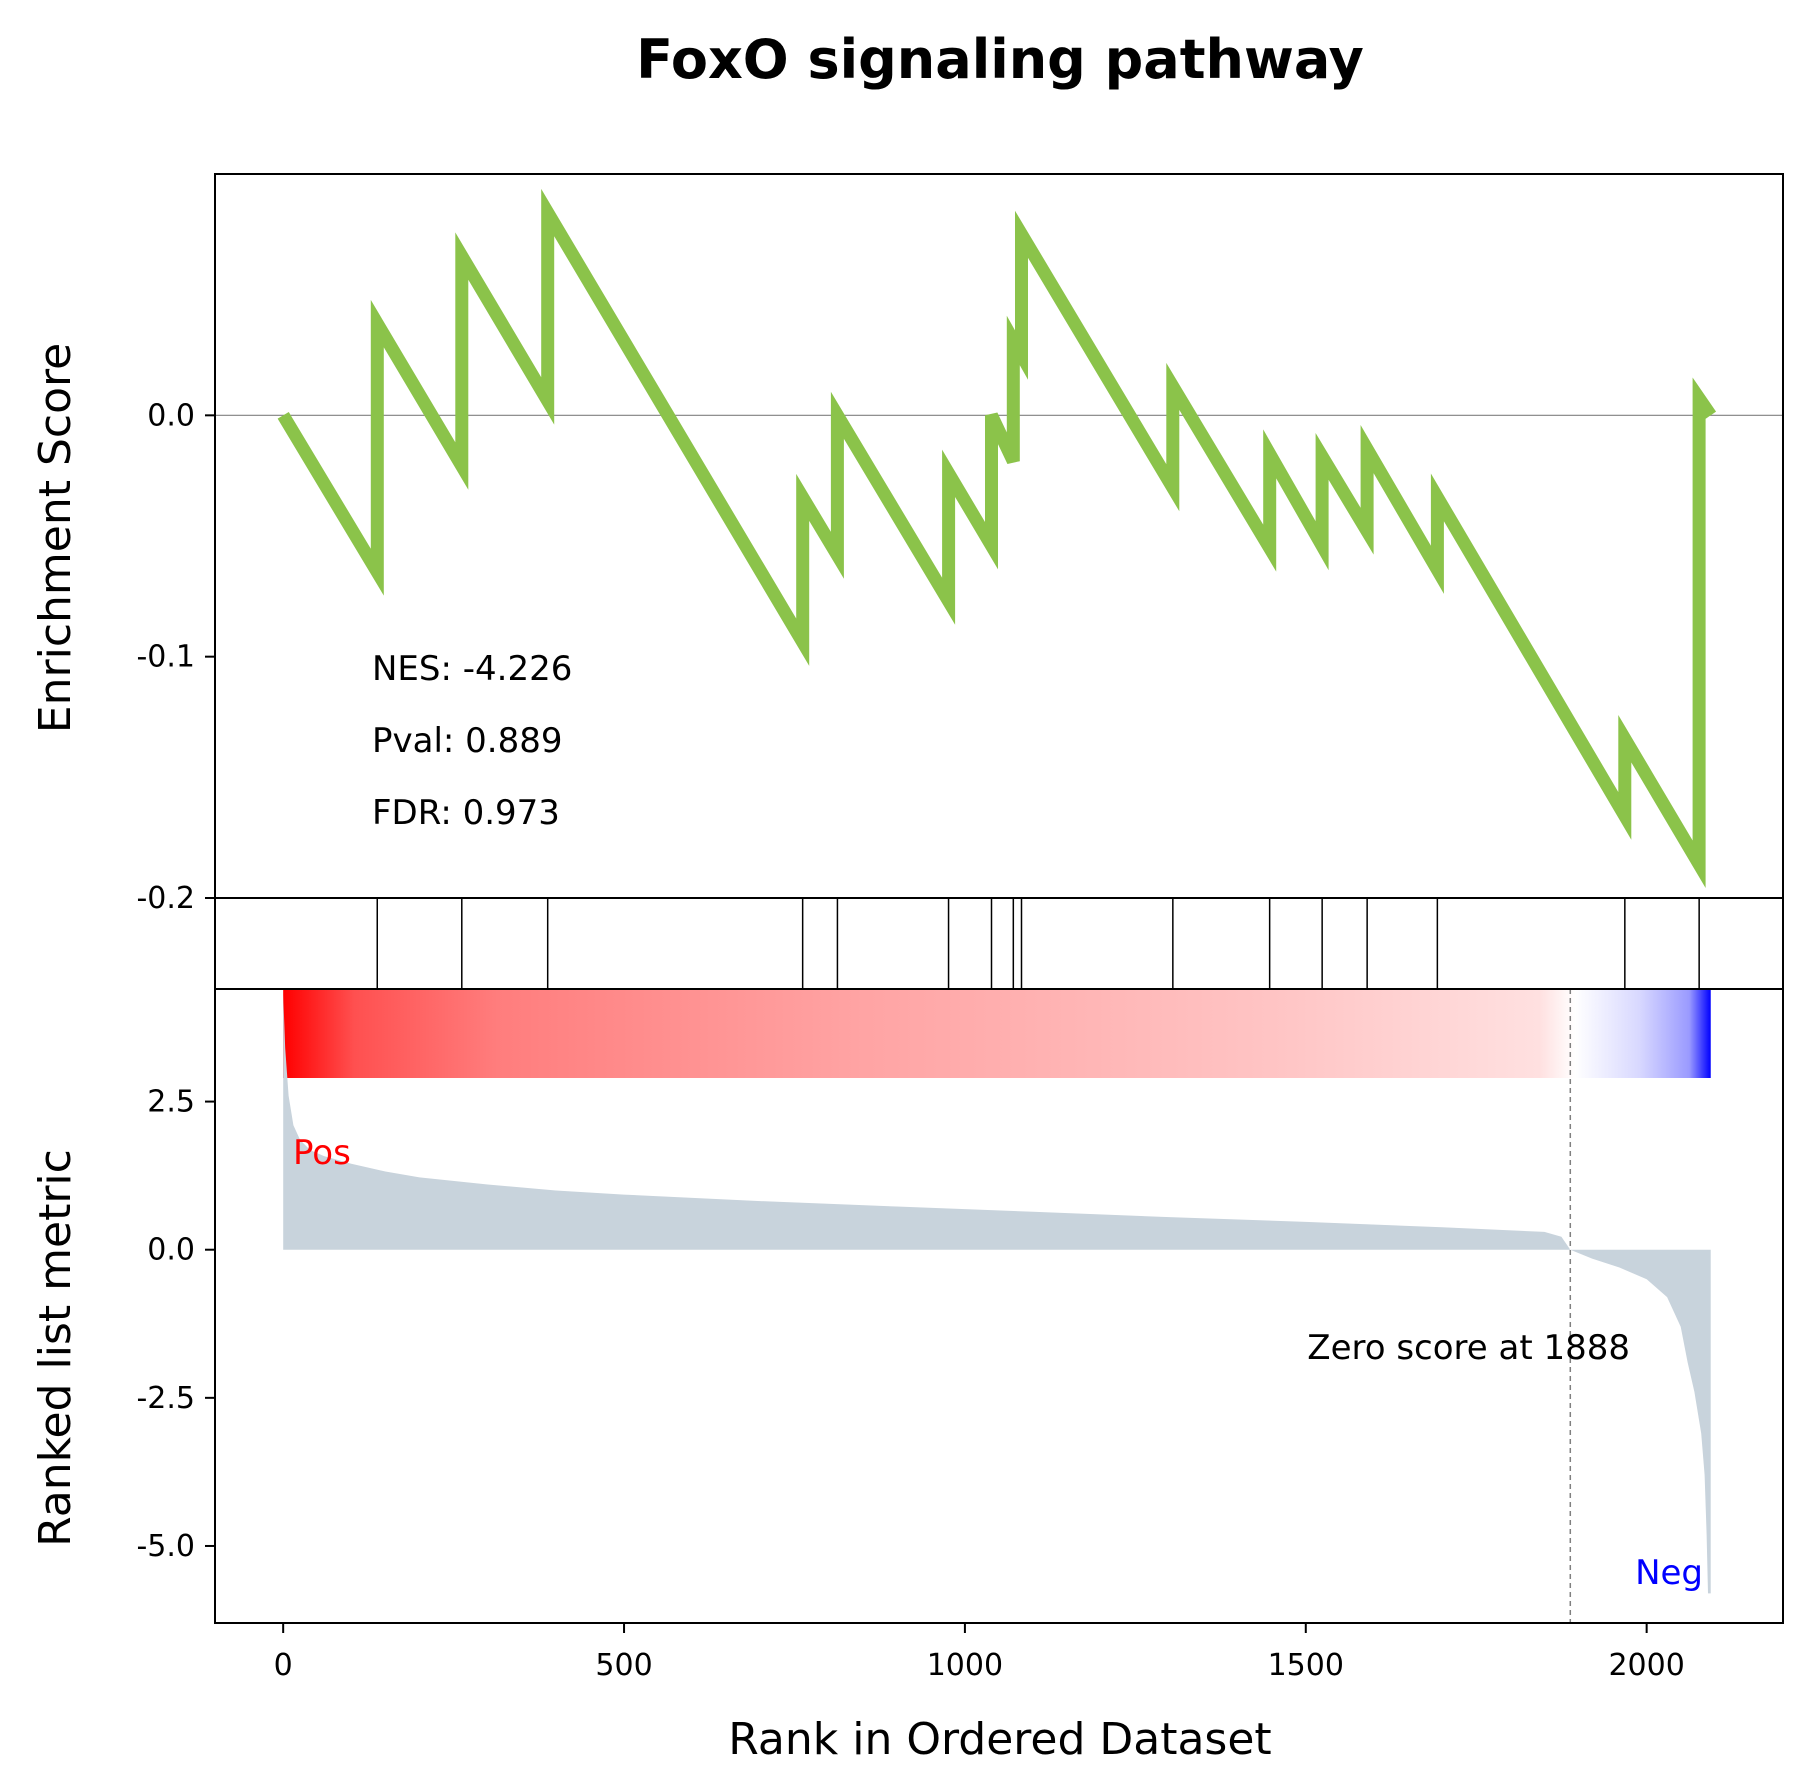 Image resolution: width=1807 pixels, height=1786 pixels. I want to click on es-y-axis-label: Enrichment Score, so click(55, 538).